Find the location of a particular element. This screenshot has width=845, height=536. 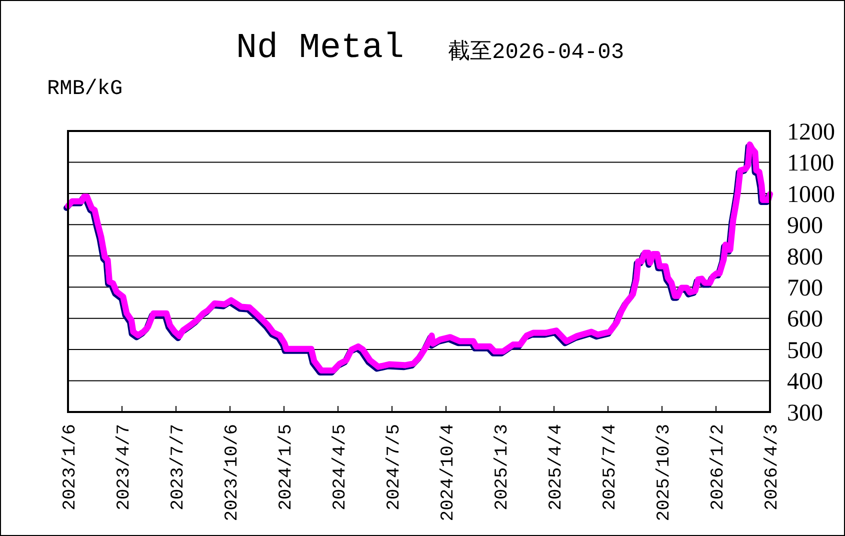

title: Nd Metal is located at coordinates (320, 48).